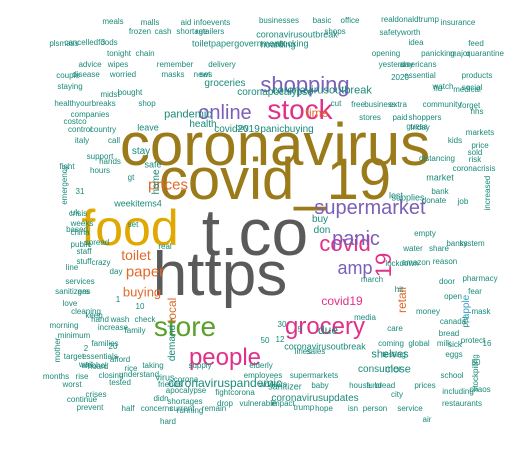 The height and width of the screenshot is (459, 531). Describe the element at coordinates (410, 408) in the screenshot. I see `word: service` at that location.